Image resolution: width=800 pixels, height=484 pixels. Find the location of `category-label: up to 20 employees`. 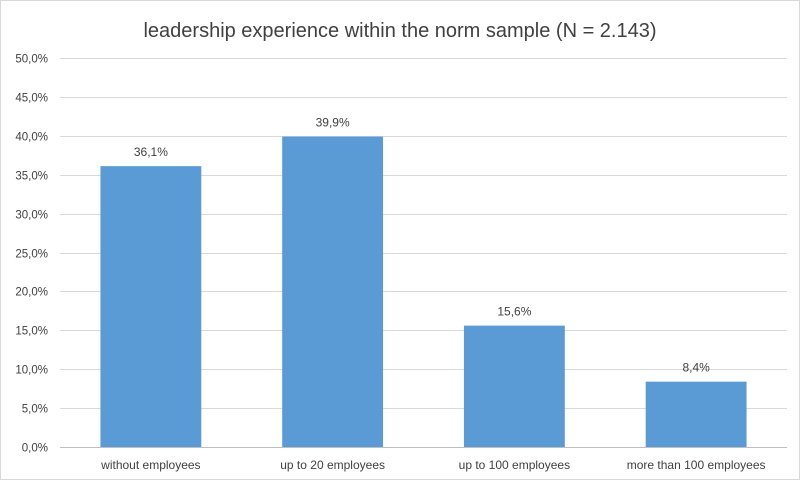

category-label: up to 20 employees is located at coordinates (332, 465).